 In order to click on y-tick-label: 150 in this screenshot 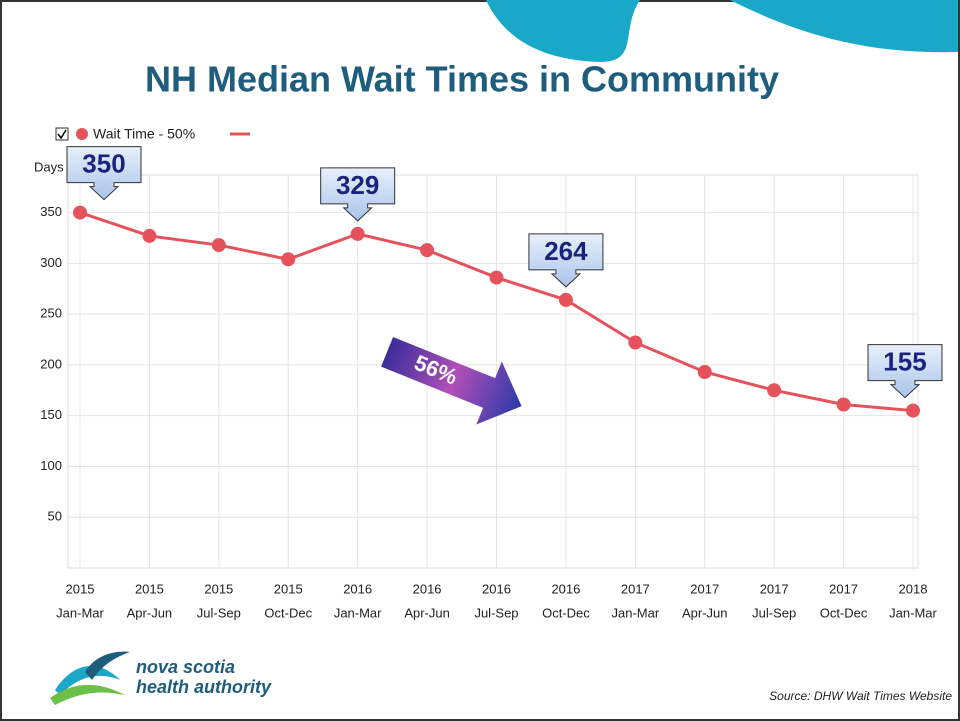, I will do `click(51, 414)`.